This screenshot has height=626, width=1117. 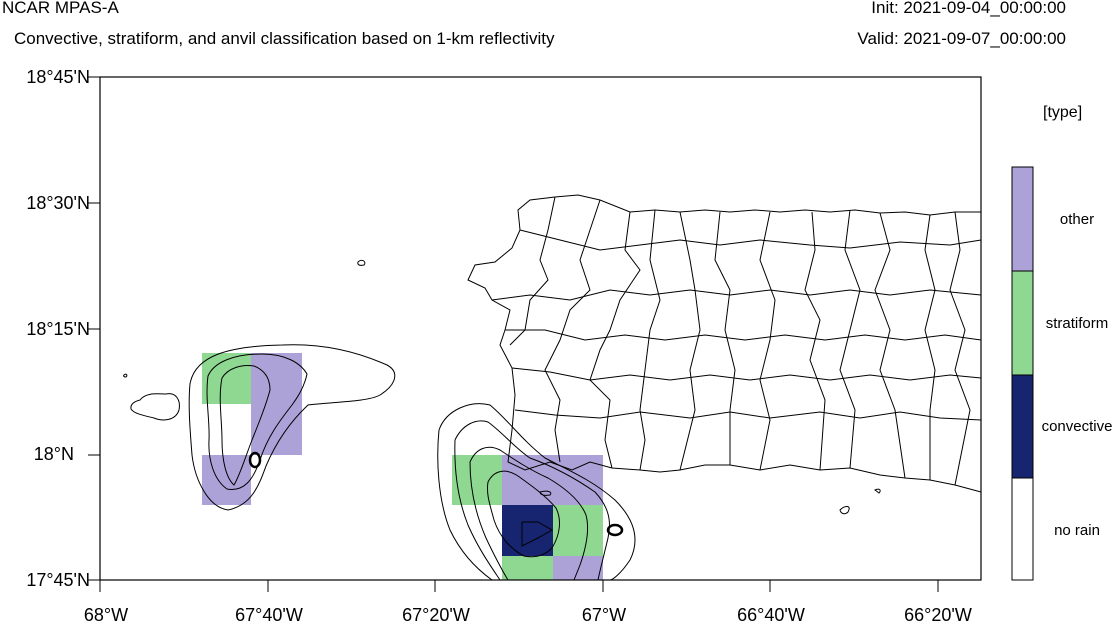 What do you see at coordinates (1022, 529) in the screenshot?
I see `legend-swatch-no-rain` at bounding box center [1022, 529].